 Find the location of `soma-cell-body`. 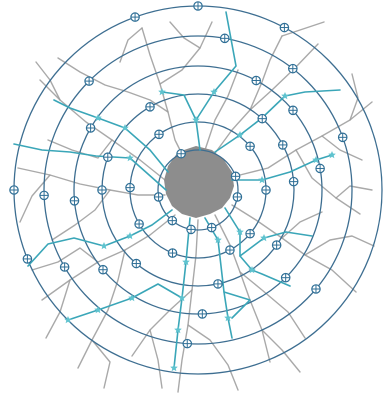

soma-cell-body is located at coordinates (199, 182).